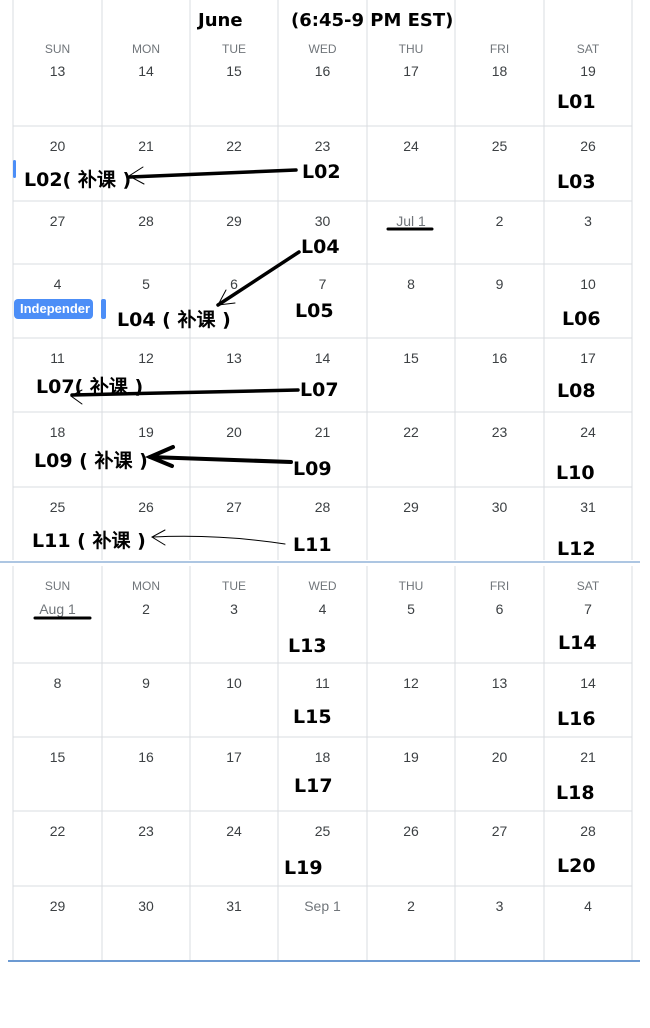 Image resolution: width=650 pixels, height=1028 pixels. What do you see at coordinates (314, 311) in the screenshot?
I see `lesson-l05: L05` at bounding box center [314, 311].